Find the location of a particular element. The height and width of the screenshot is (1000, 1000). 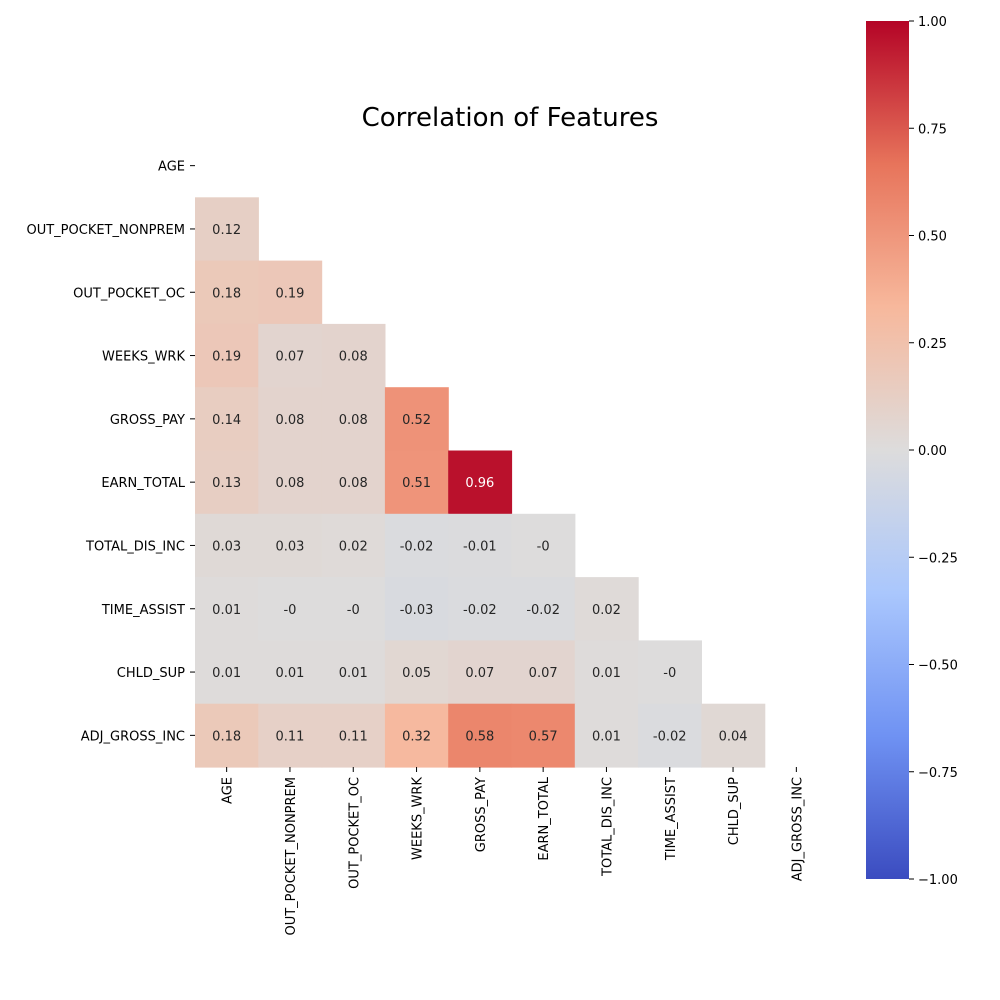

y-tick-label: TIME_ASSIST is located at coordinates (143, 610).